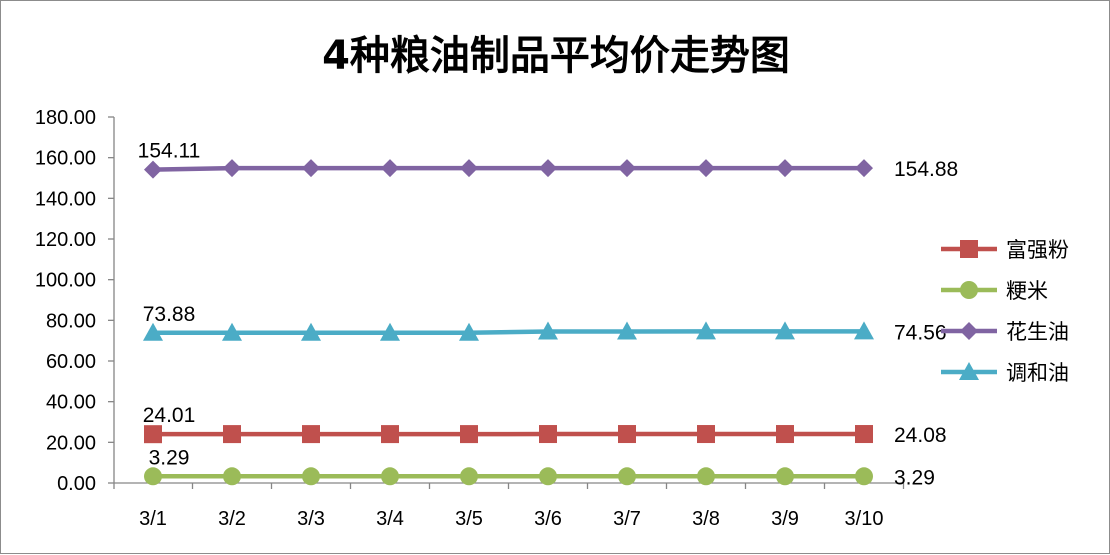  Describe the element at coordinates (153, 519) in the screenshot. I see `x-tick-label: 3/1` at that location.